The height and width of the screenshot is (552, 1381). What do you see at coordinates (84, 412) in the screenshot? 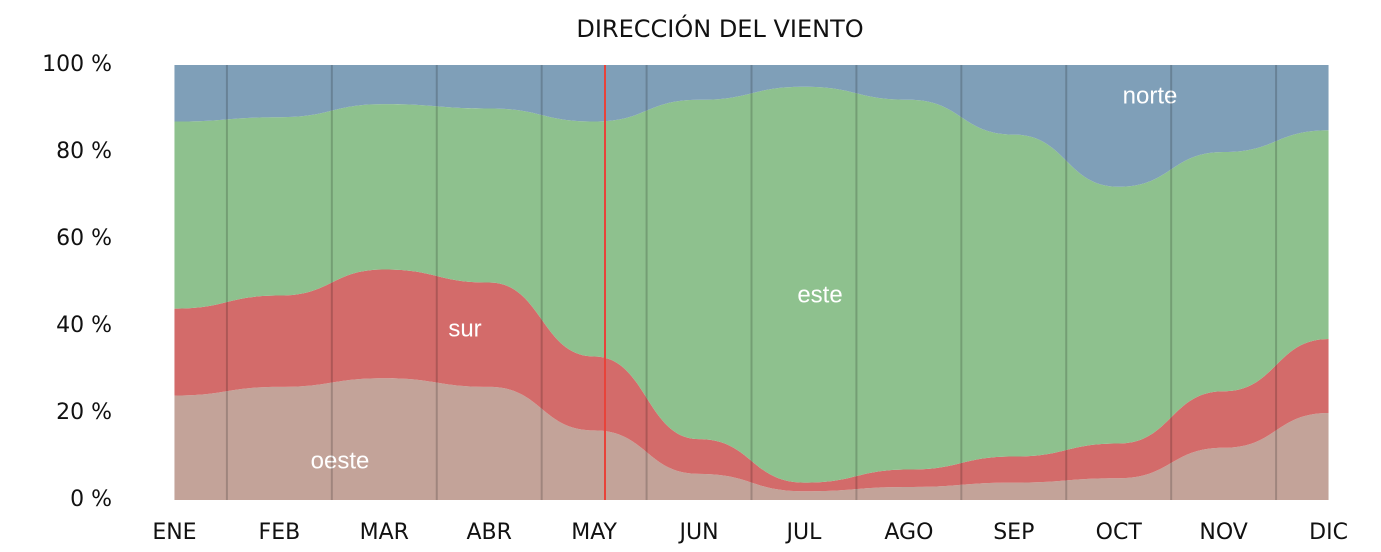
I see `y-tick-label: 20 %` at bounding box center [84, 412].